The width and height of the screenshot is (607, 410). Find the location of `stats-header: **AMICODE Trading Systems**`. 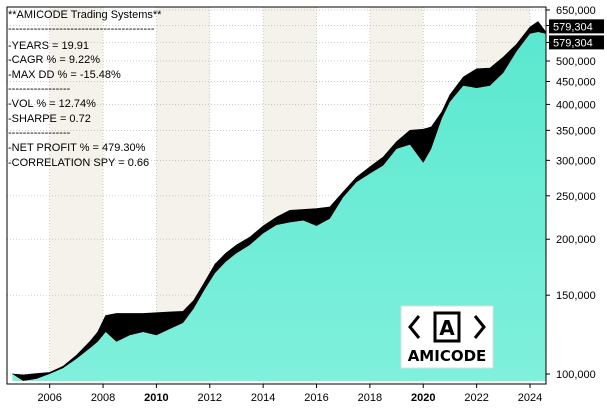

stats-header: **AMICODE Trading Systems** is located at coordinates (85, 15).